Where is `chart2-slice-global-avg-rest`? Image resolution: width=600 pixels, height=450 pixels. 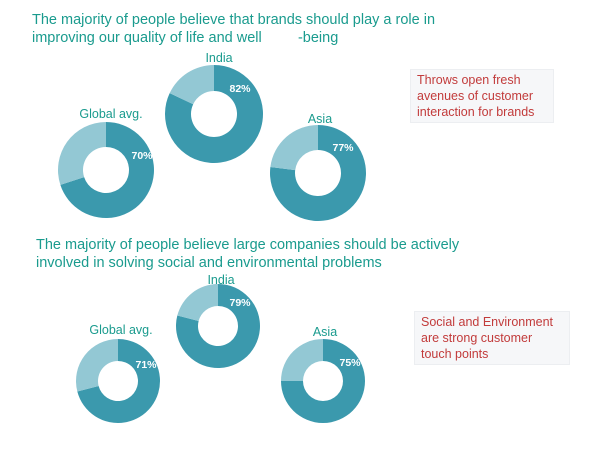 chart2-slice-global-avg-rest is located at coordinates (96, 365).